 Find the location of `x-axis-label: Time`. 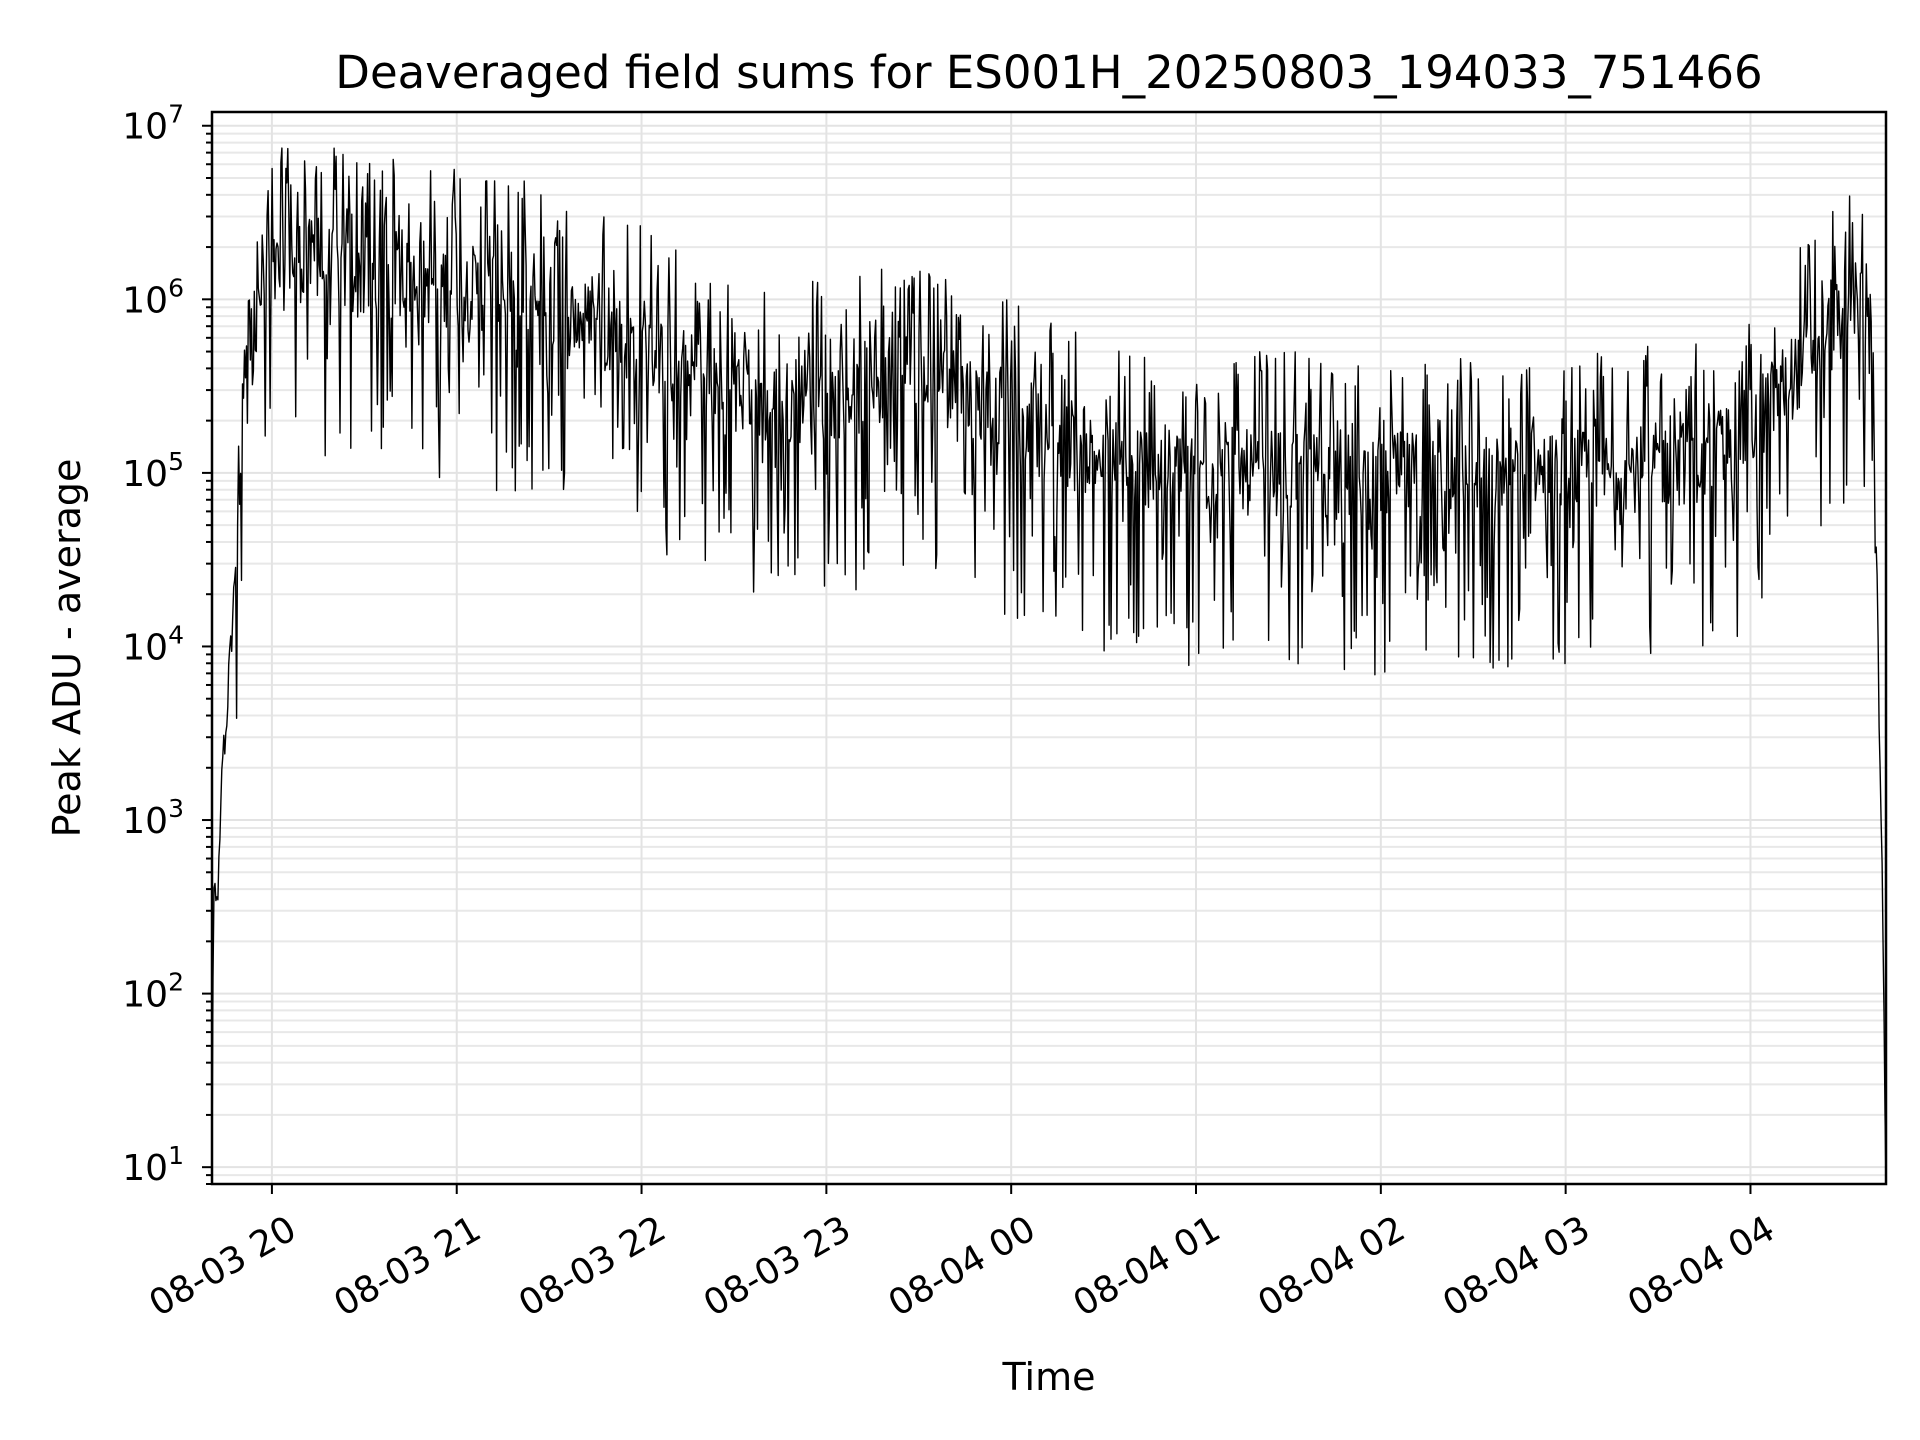

x-axis-label: Time is located at coordinates (1049, 1377).